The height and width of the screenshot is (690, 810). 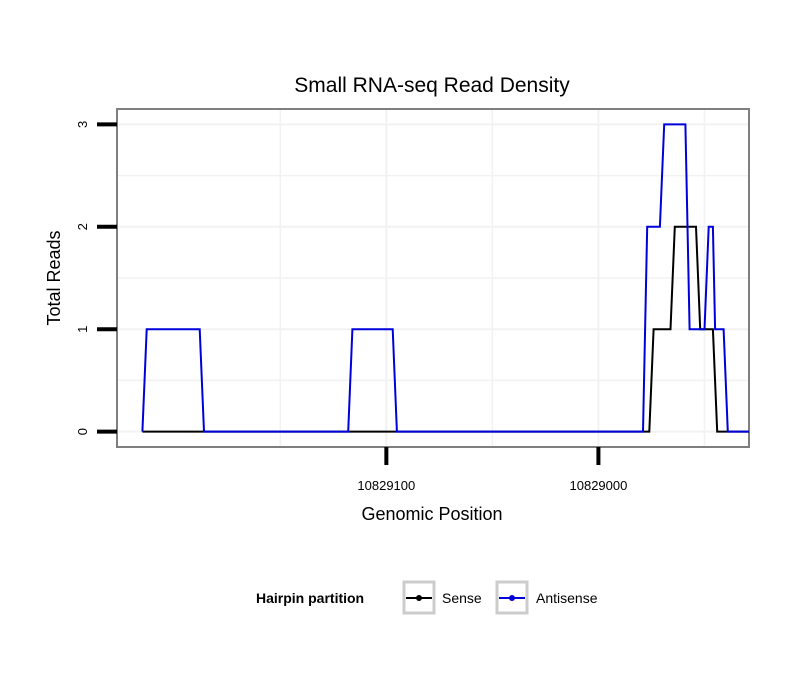 I want to click on y-tick-label: 2, so click(x=82, y=226).